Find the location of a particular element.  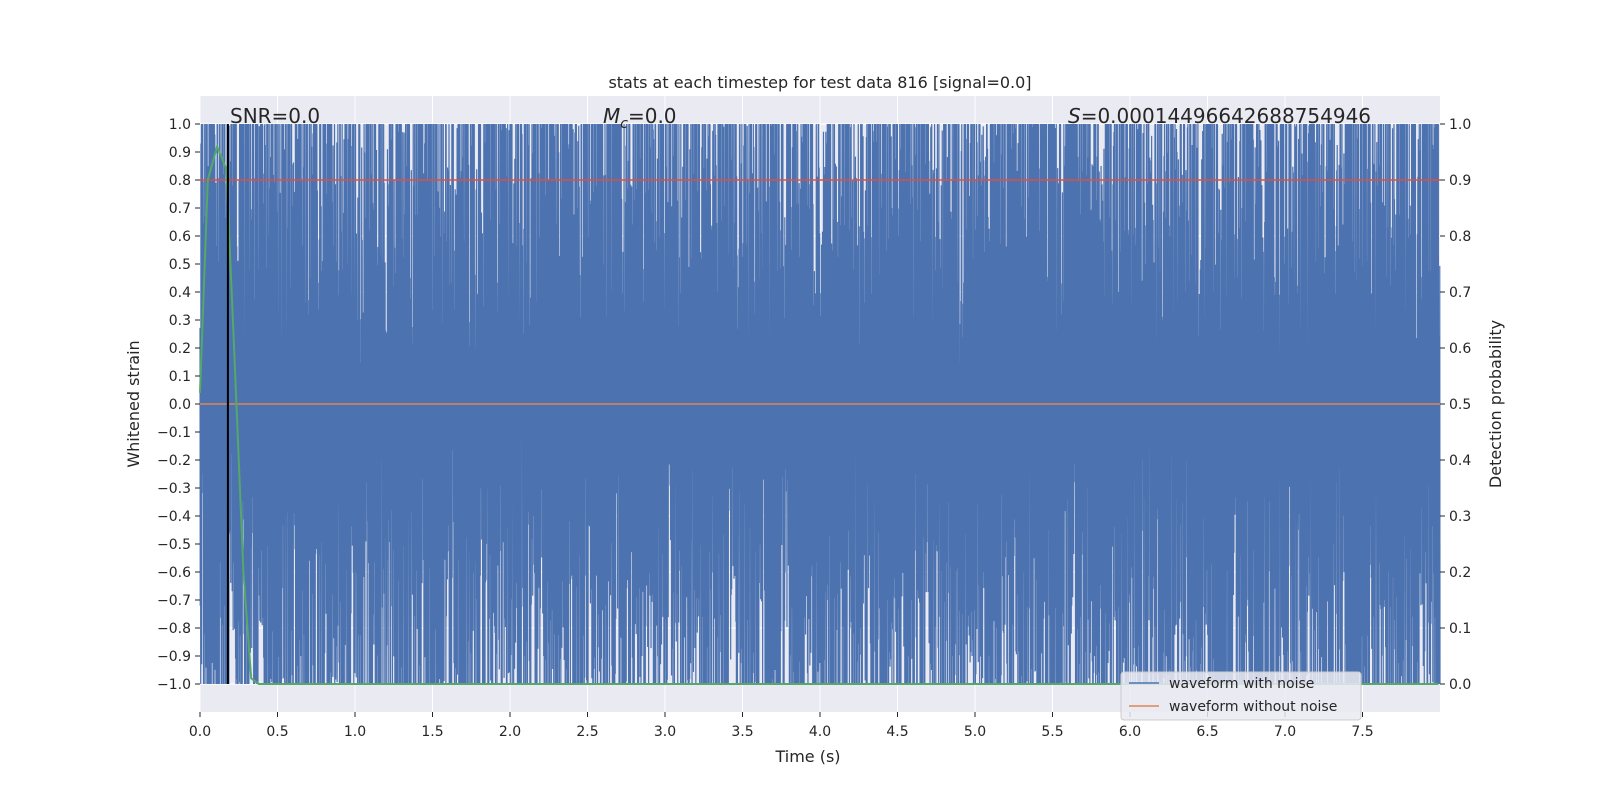

left-y-tick-label: −0.4 is located at coordinates (174, 517).